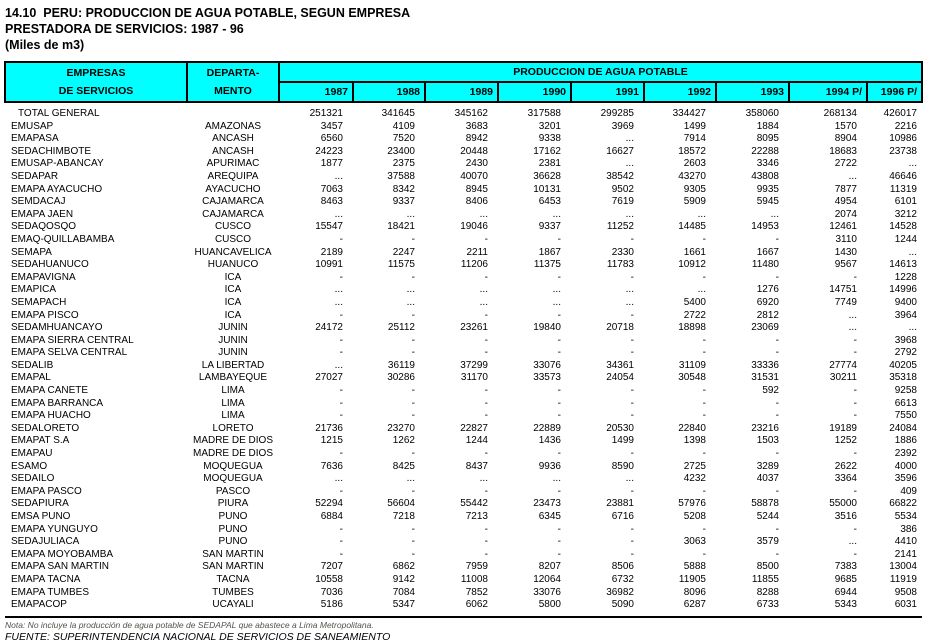  What do you see at coordinates (765, 328) in the screenshot?
I see `value-cell: 23069` at bounding box center [765, 328].